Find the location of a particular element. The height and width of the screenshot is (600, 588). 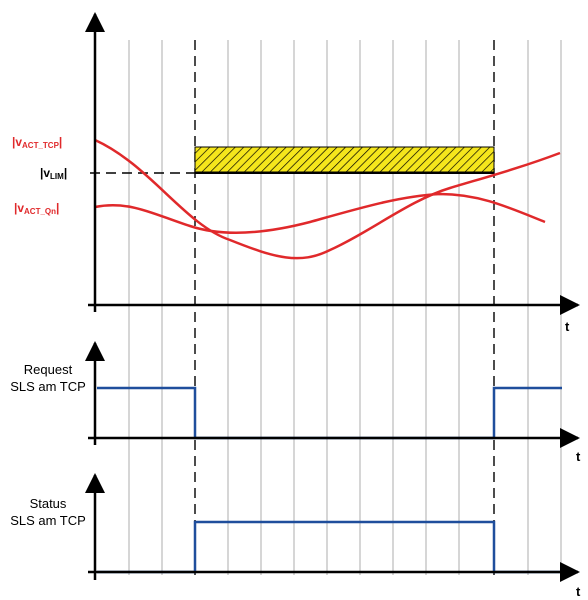

v-act-qn-label: |vACT_Qn| is located at coordinates (36, 208).